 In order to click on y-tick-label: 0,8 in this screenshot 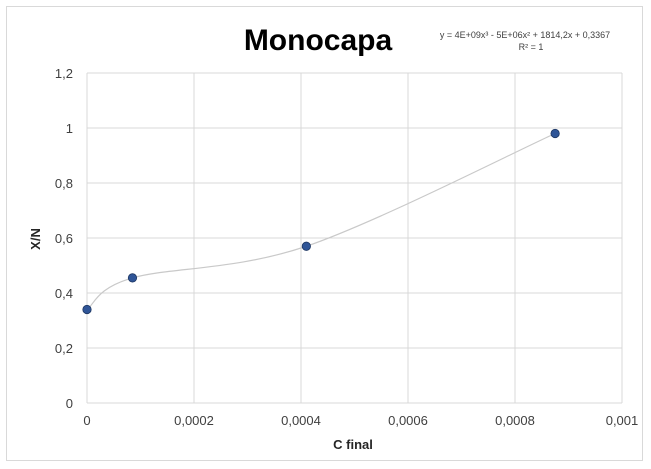, I will do `click(64, 183)`.